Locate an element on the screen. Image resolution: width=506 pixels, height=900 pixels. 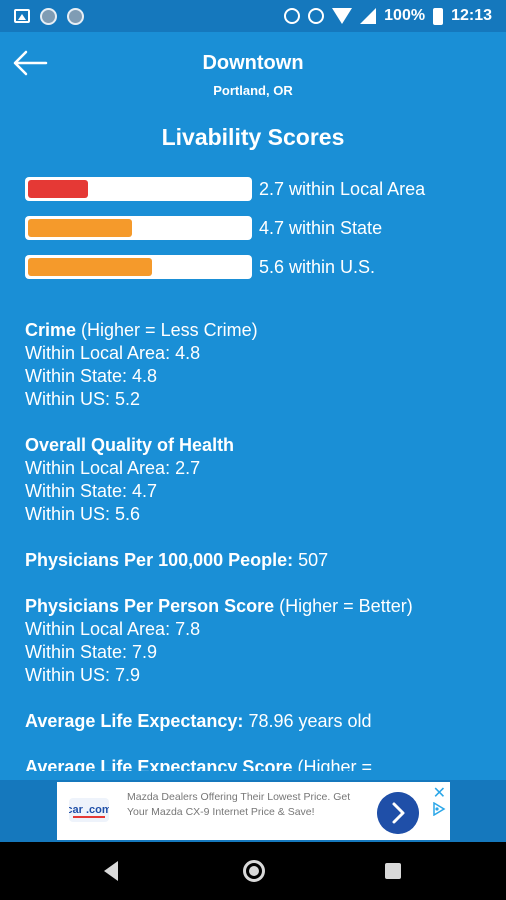
physicians-score-heading: Physicians Per Person Score is located at coordinates (150, 606).